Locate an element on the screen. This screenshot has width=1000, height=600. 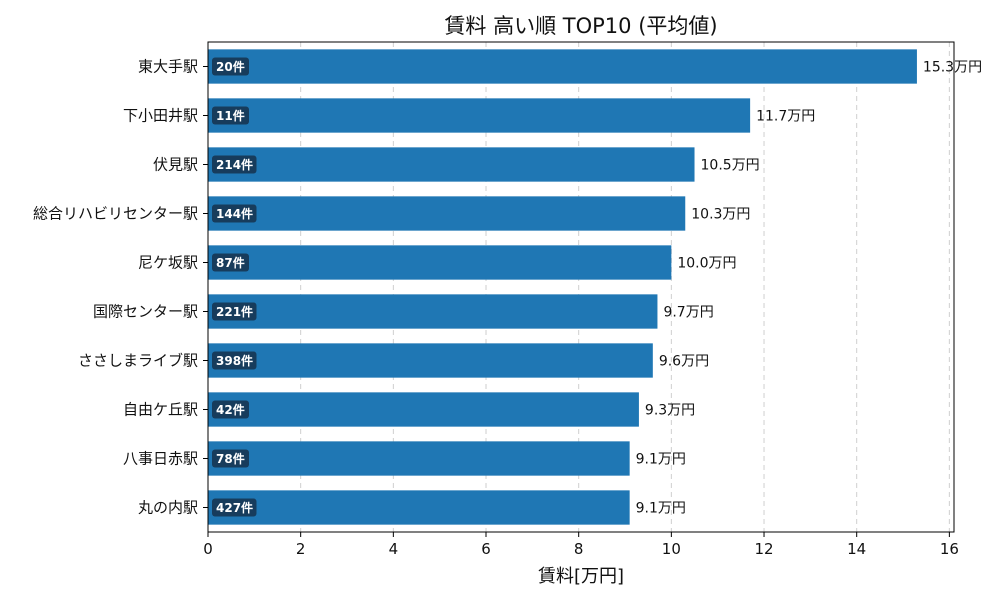
value-label: 9.3万円 is located at coordinates (670, 411).